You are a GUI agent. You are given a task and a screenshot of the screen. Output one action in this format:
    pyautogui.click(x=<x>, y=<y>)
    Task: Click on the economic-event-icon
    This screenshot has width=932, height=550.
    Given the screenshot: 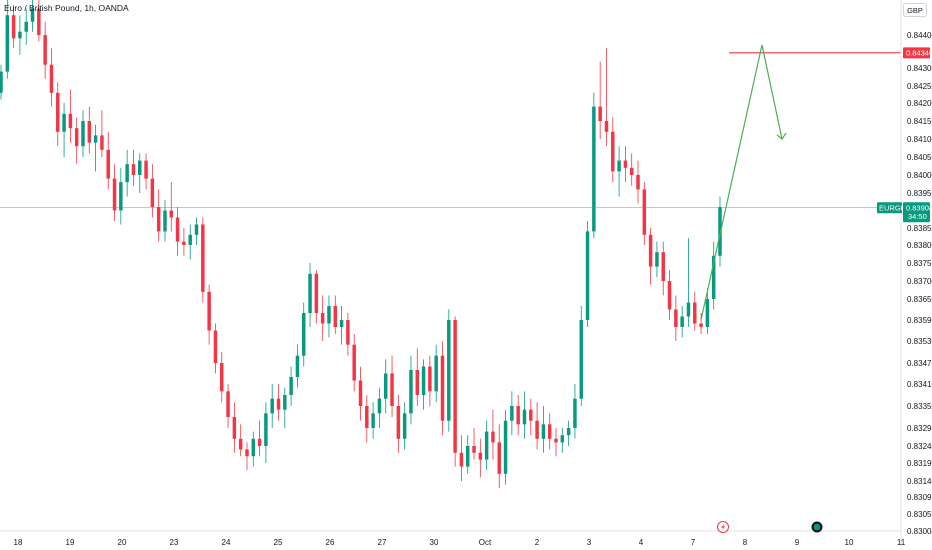 What is the action you would take?
    pyautogui.click(x=817, y=527)
    